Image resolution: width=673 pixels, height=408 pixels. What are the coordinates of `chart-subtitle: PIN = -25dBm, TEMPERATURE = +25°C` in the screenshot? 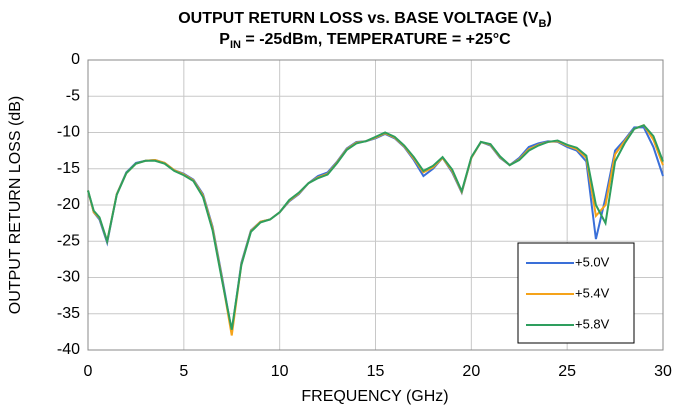 It's located at (365, 41).